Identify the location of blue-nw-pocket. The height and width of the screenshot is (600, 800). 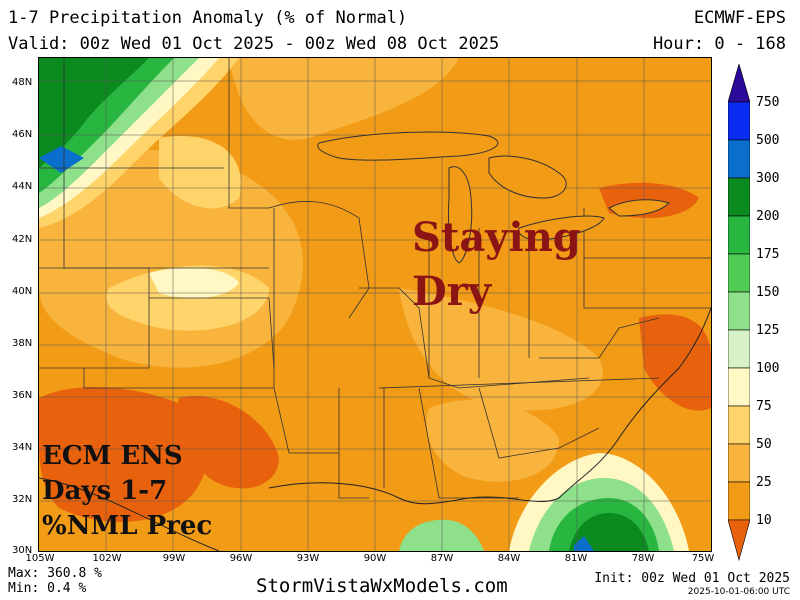
(61, 159).